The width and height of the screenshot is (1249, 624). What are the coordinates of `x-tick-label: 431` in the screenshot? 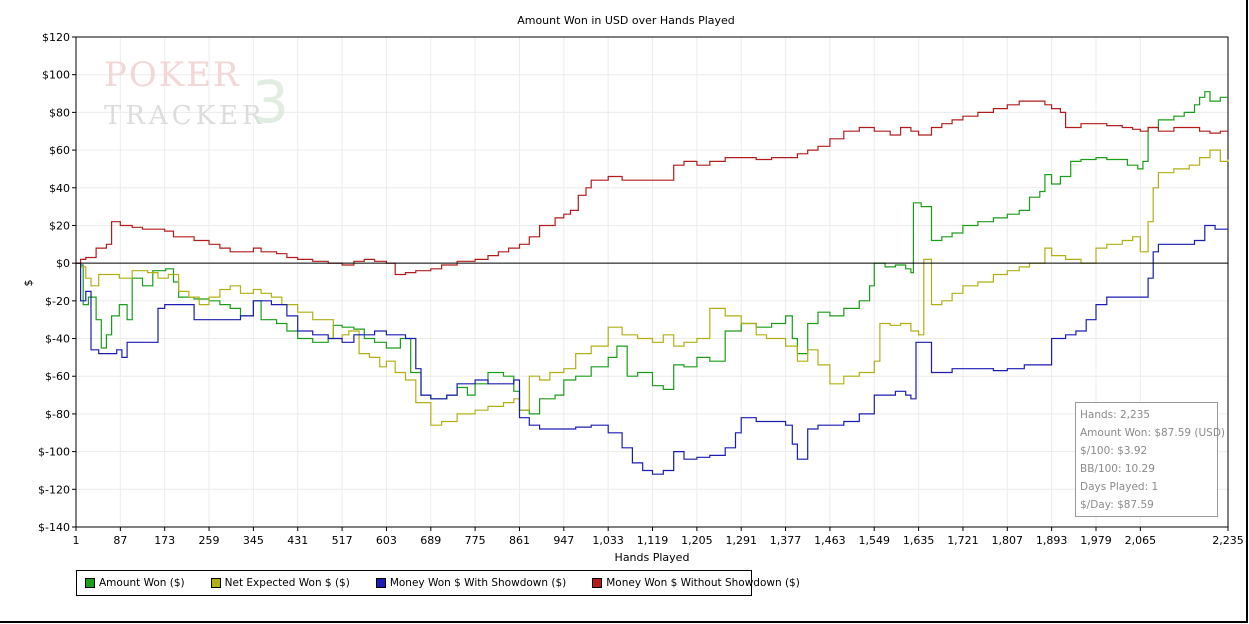 It's located at (297, 540).